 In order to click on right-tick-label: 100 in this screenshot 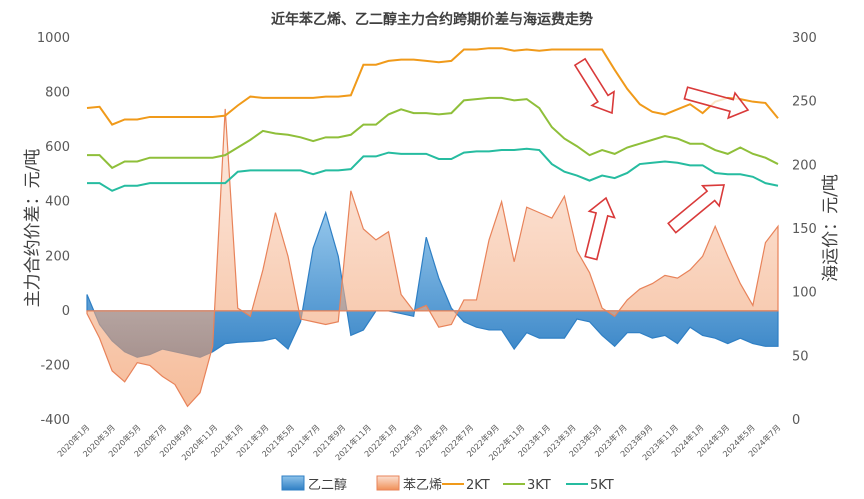, I will do `click(804, 293)`.